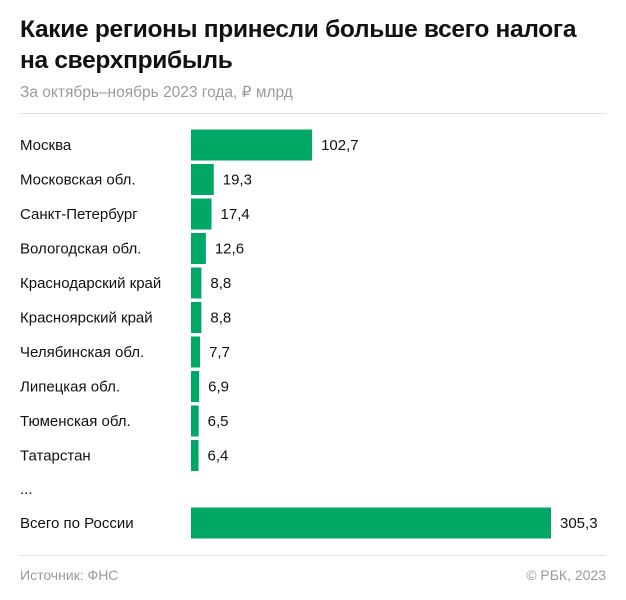 The height and width of the screenshot is (600, 626). Describe the element at coordinates (237, 180) in the screenshot. I see `category-value-label: 19,3` at that location.